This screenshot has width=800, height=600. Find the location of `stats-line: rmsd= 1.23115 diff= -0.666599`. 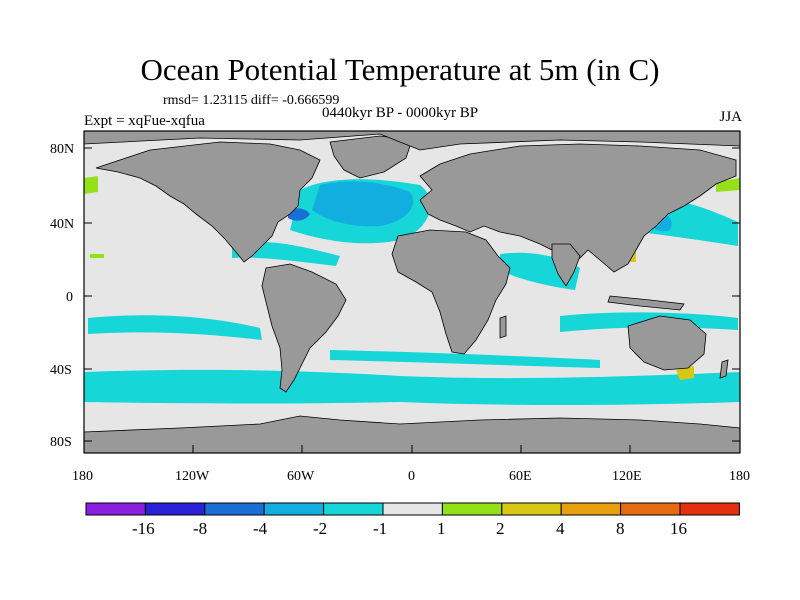

stats-line: rmsd= 1.23115 diff= -0.666599 is located at coordinates (251, 100).